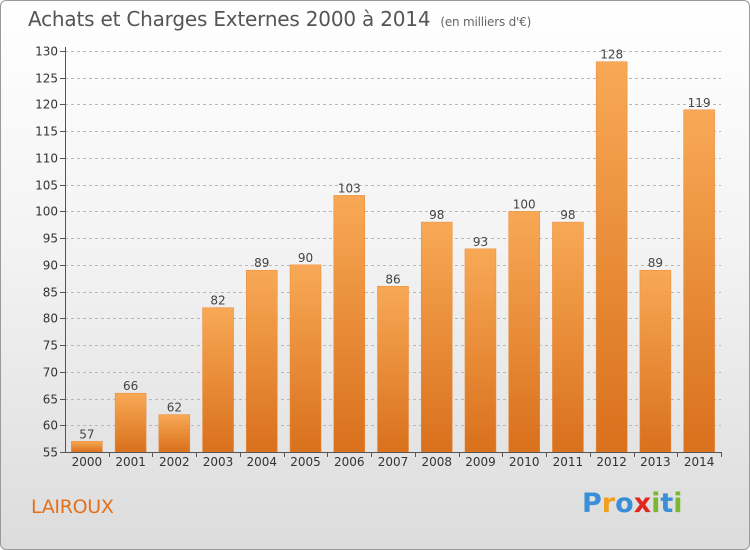 This screenshot has height=550, width=750. Describe the element at coordinates (524, 332) in the screenshot. I see `bar-2010` at that location.